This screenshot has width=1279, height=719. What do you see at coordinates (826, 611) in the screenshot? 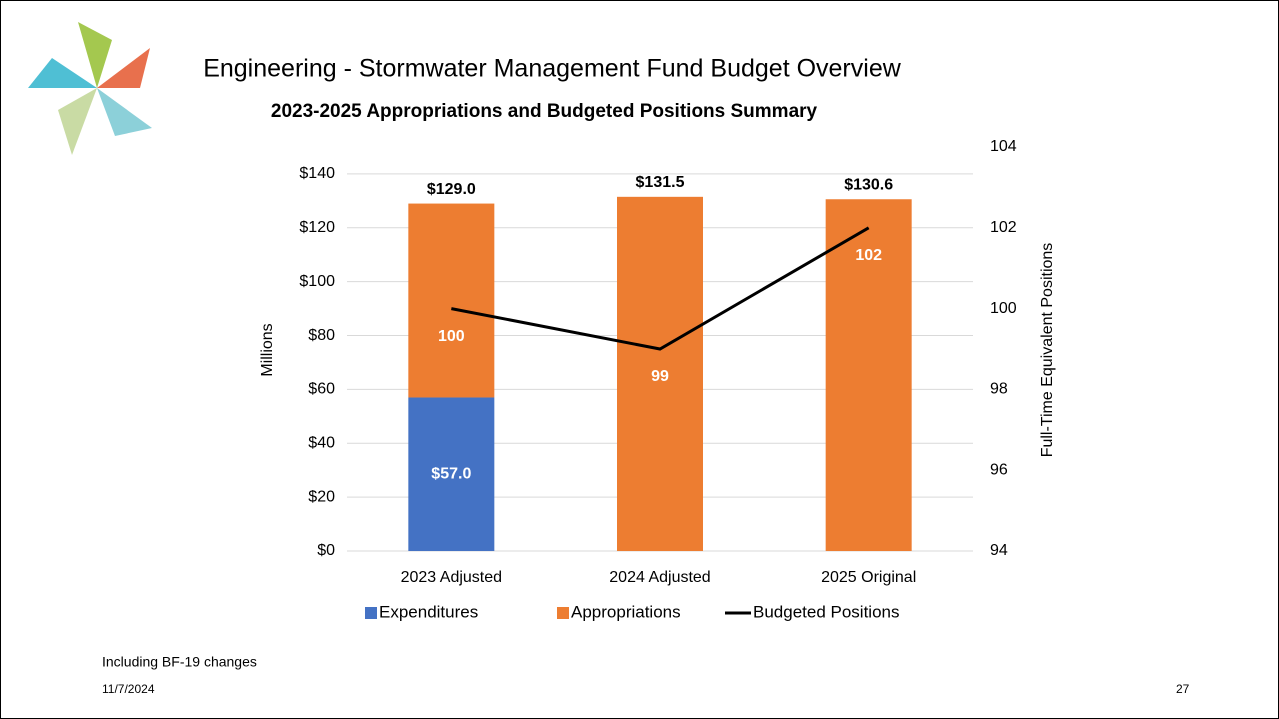
I see `legend-label: Budgeted Positions` at bounding box center [826, 611].